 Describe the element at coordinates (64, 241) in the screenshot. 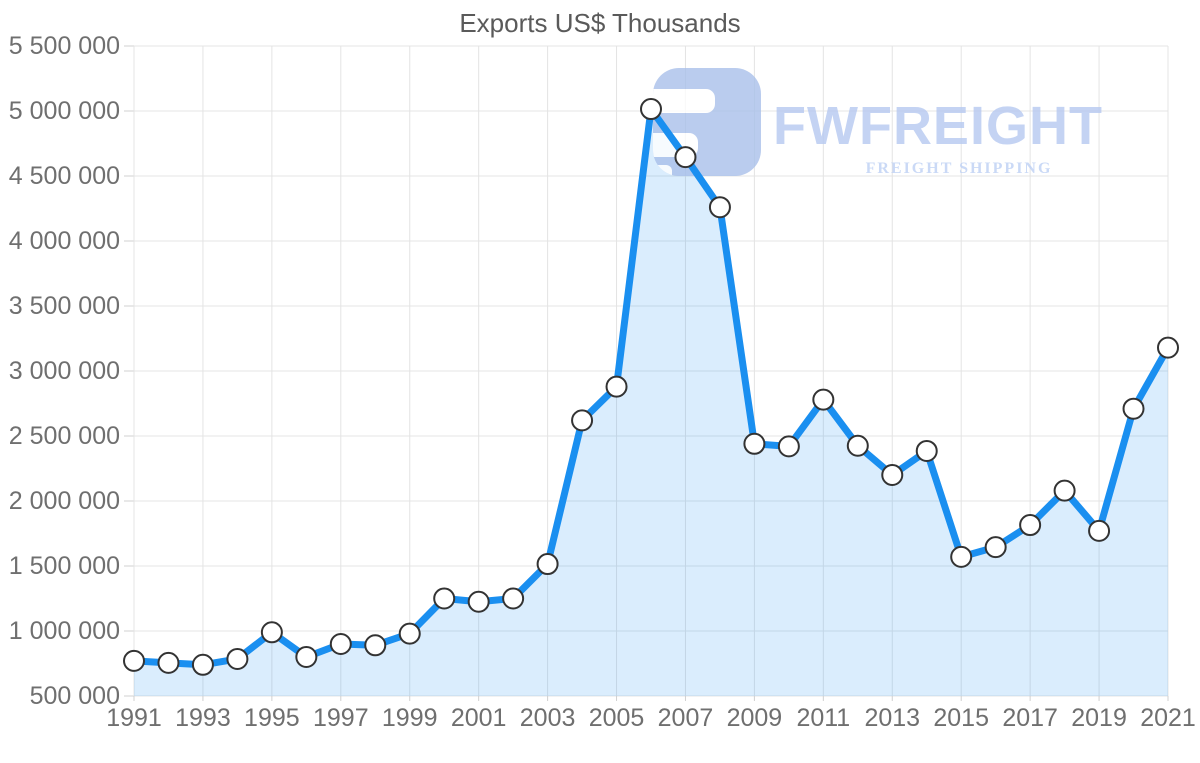

I see `y-axis-tick-label: 4 000 000` at that location.